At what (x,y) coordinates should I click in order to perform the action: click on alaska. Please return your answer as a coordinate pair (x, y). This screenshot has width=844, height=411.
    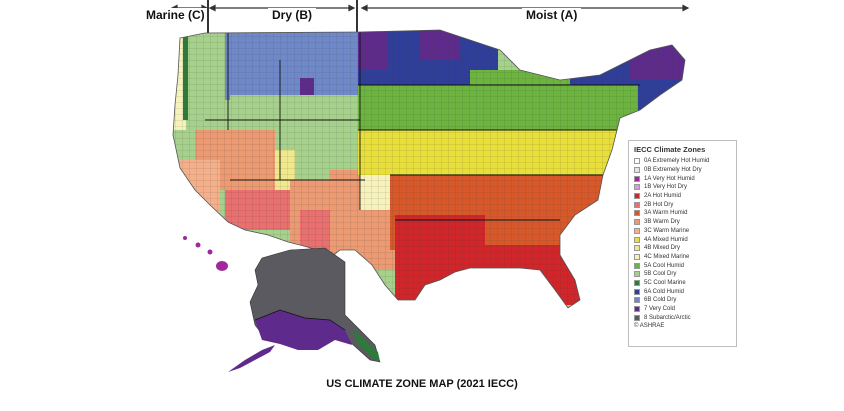
    Looking at the image, I should click on (304, 309).